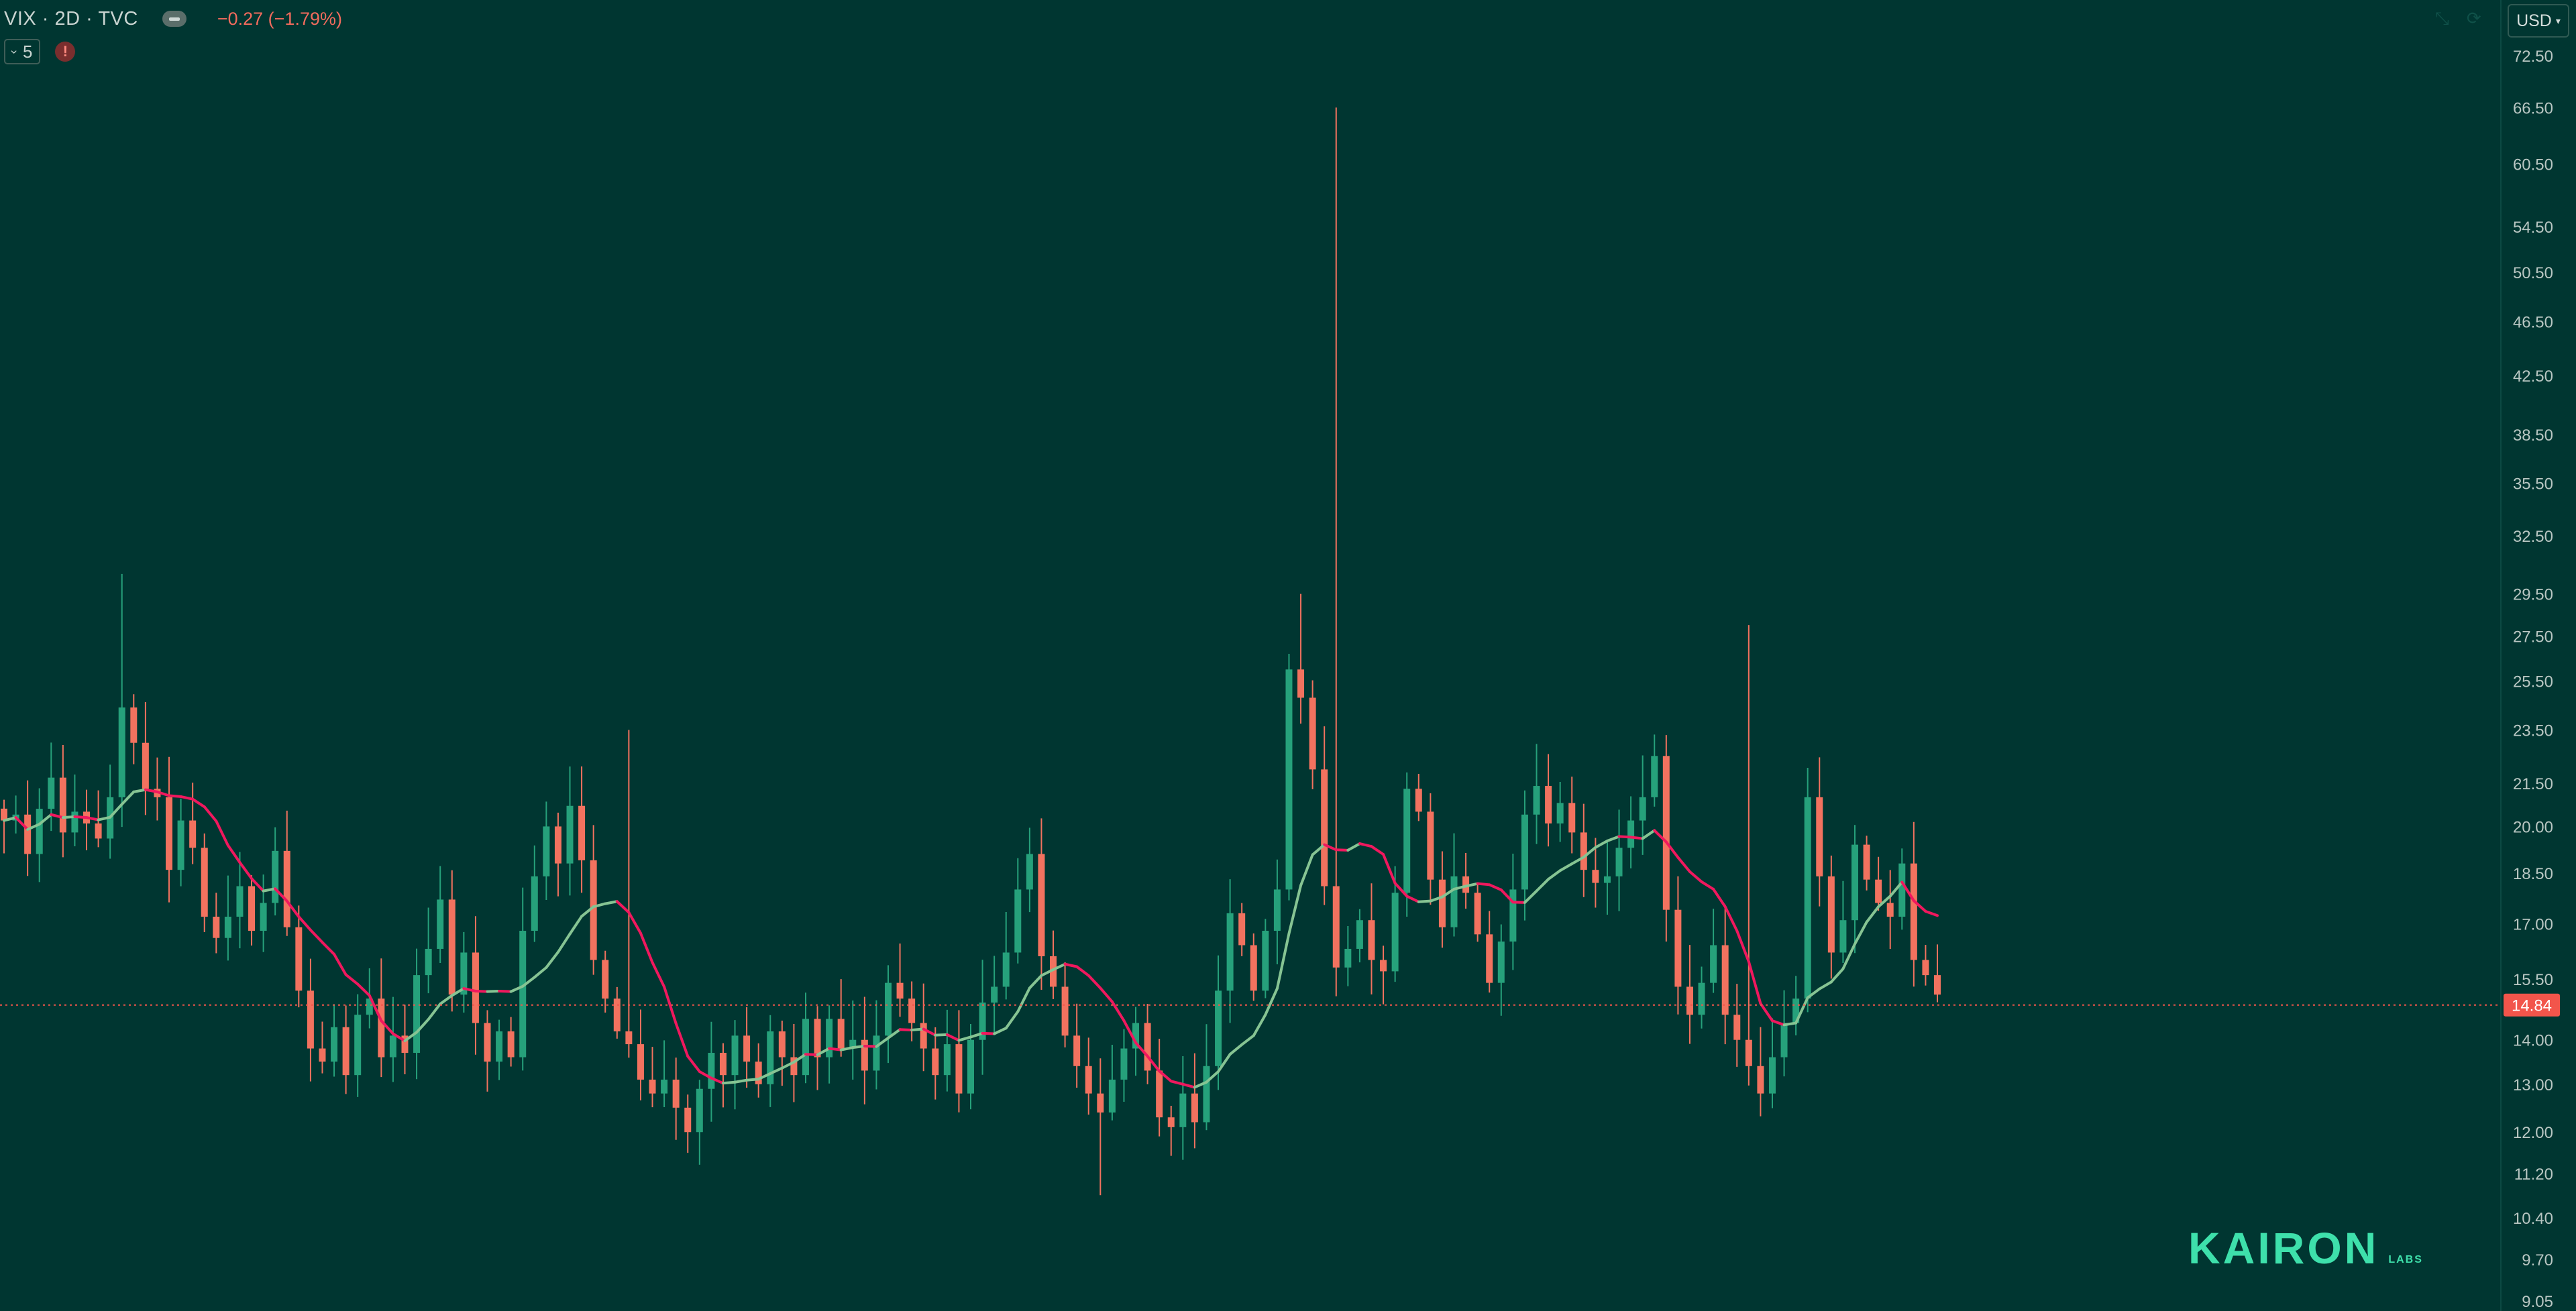  I want to click on currency-selector: USD ▾, so click(2538, 21).